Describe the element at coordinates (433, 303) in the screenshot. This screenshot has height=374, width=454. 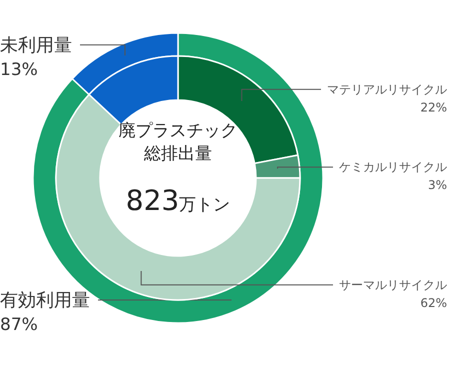
I see `data-label: 62%` at that location.